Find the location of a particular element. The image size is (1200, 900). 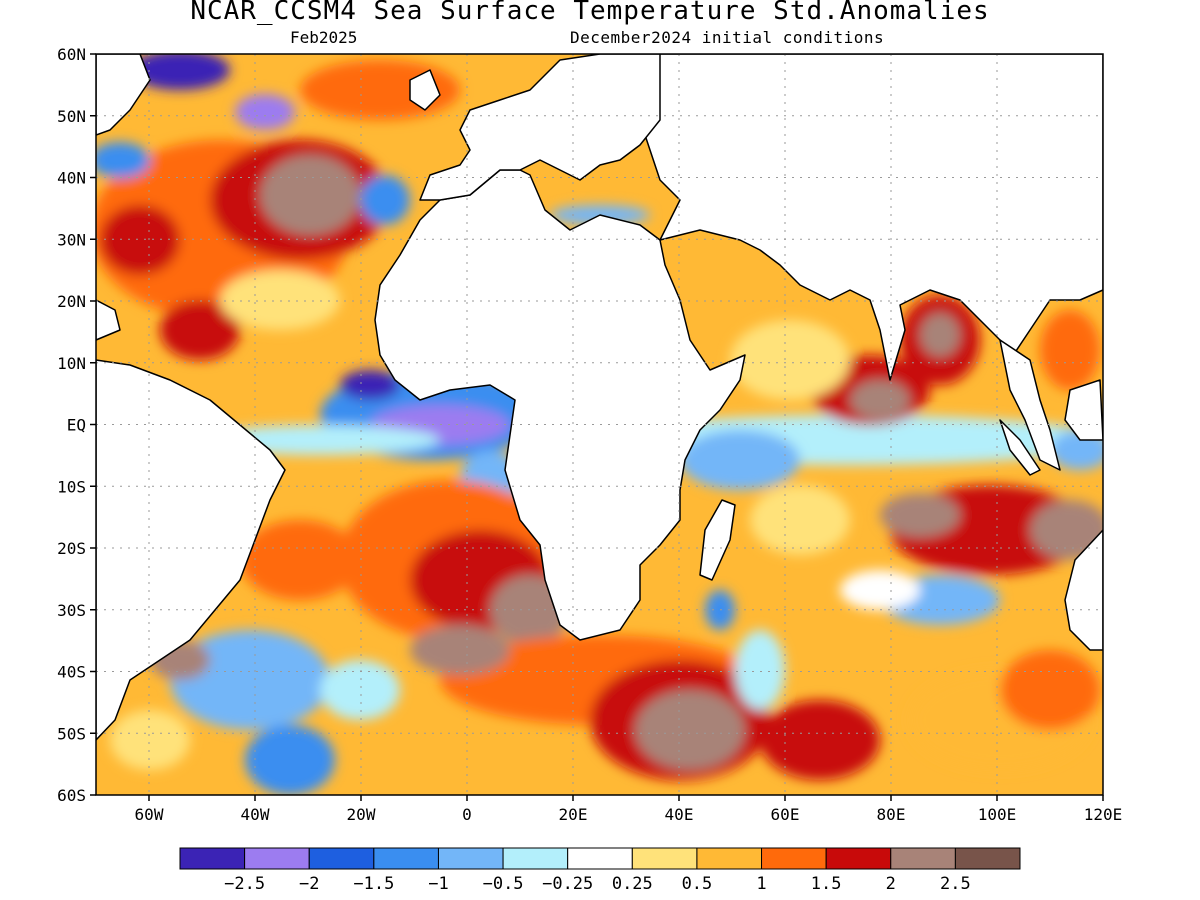

colorbar-label: 2.5 is located at coordinates (955, 884).